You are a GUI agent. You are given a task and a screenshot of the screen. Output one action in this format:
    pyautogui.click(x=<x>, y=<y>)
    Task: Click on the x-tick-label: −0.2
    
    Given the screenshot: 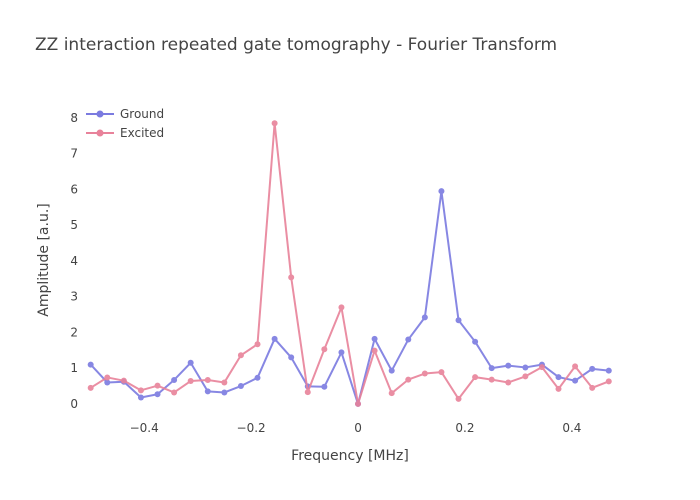 What is the action you would take?
    pyautogui.click(x=251, y=428)
    